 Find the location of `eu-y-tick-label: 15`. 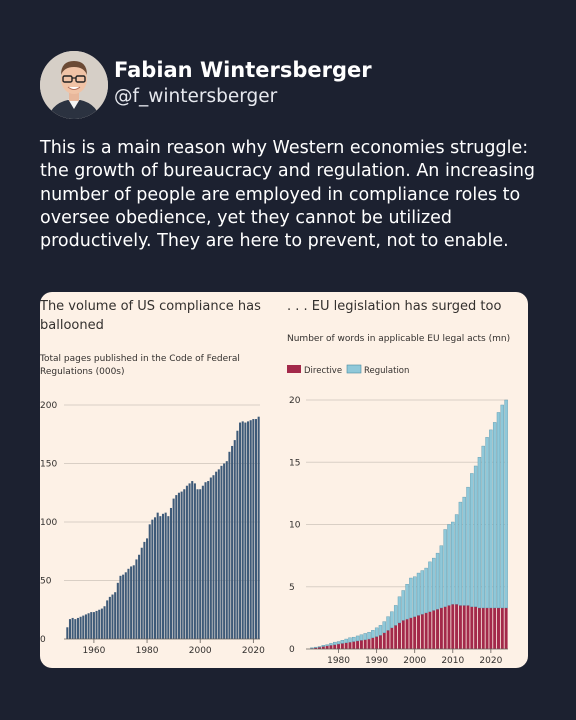

eu-y-tick-label: 15 is located at coordinates (294, 463).